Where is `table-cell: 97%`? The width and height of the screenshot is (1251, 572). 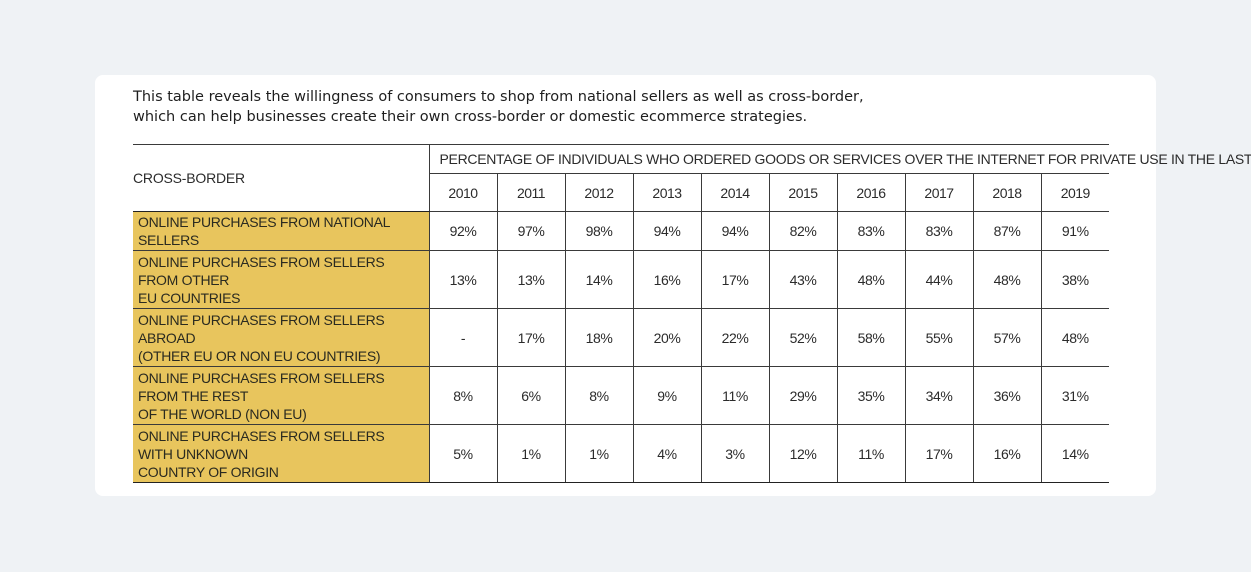
table-cell: 97% is located at coordinates (531, 231).